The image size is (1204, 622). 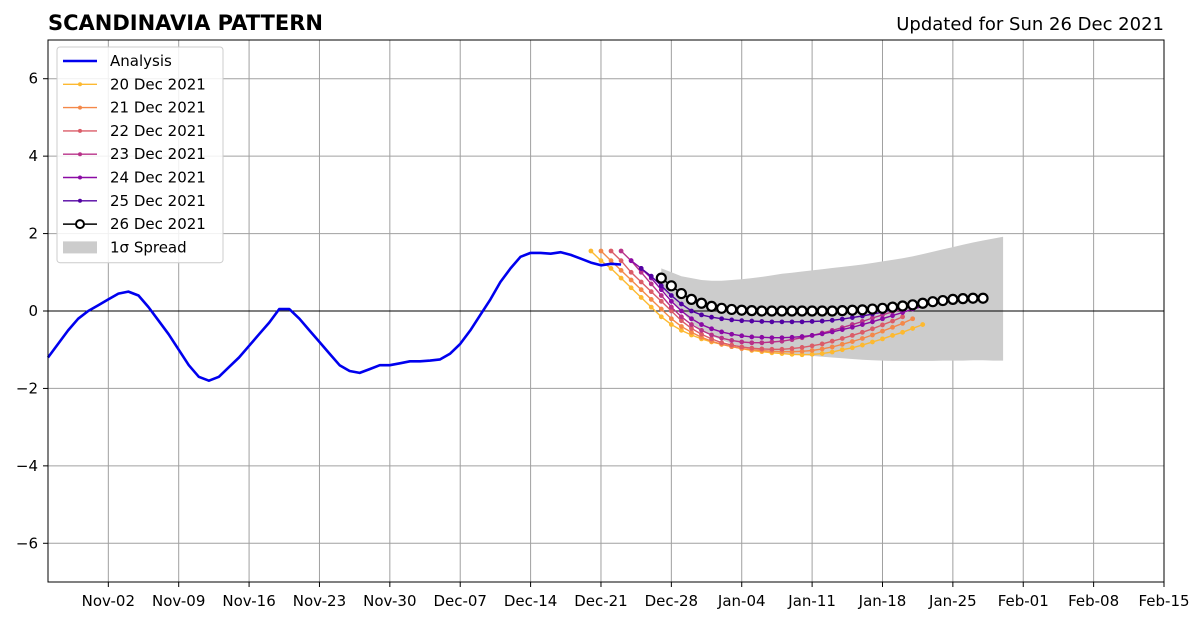 What do you see at coordinates (822, 294) in the screenshot?
I see `forecast-series-latest` at bounding box center [822, 294].